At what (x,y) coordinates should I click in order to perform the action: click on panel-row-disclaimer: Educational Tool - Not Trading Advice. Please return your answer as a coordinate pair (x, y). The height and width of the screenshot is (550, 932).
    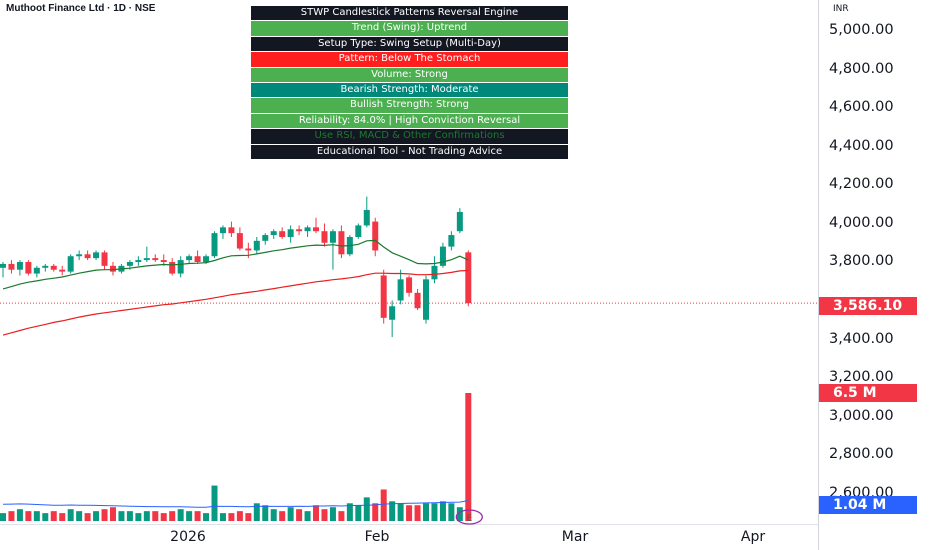
    Looking at the image, I should click on (409, 151).